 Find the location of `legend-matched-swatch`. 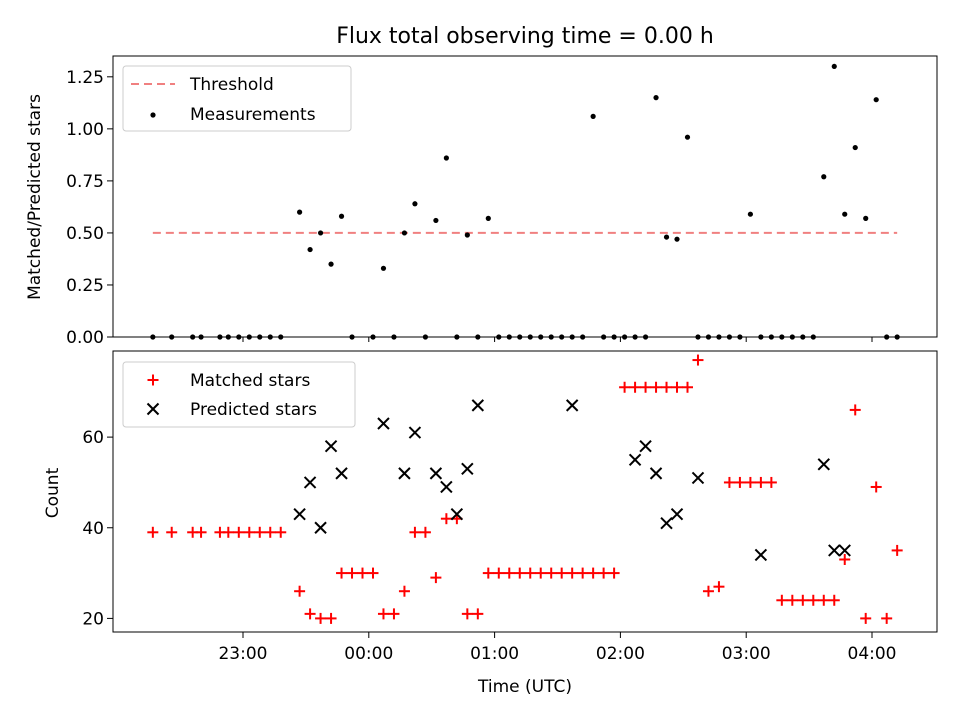

legend-matched-swatch is located at coordinates (153, 380).